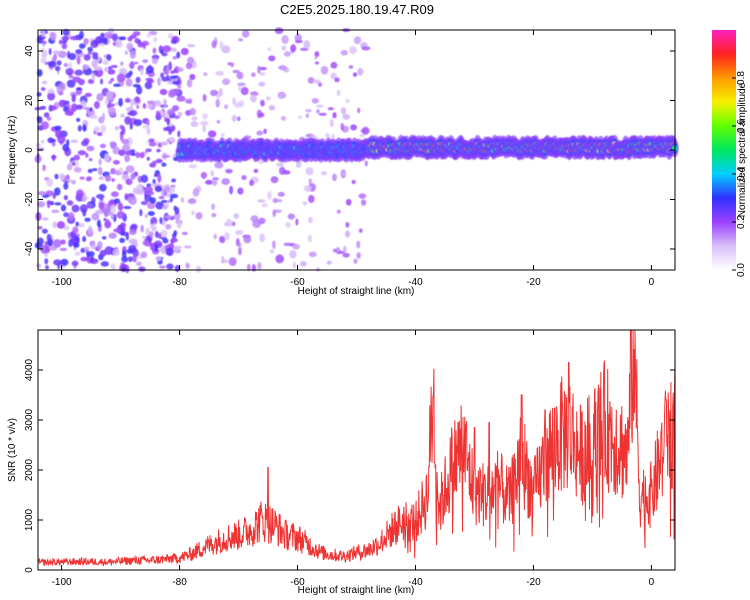  Describe the element at coordinates (179, 282) in the screenshot. I see `spectrogram-x-tick-label: -80` at that location.